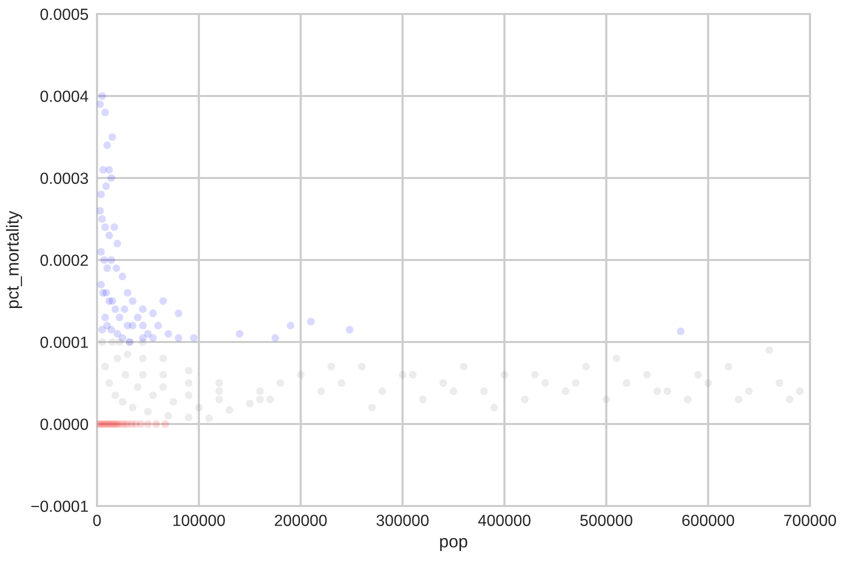 The width and height of the screenshot is (843, 562). I want to click on x-tick-label: 100000, so click(199, 520).